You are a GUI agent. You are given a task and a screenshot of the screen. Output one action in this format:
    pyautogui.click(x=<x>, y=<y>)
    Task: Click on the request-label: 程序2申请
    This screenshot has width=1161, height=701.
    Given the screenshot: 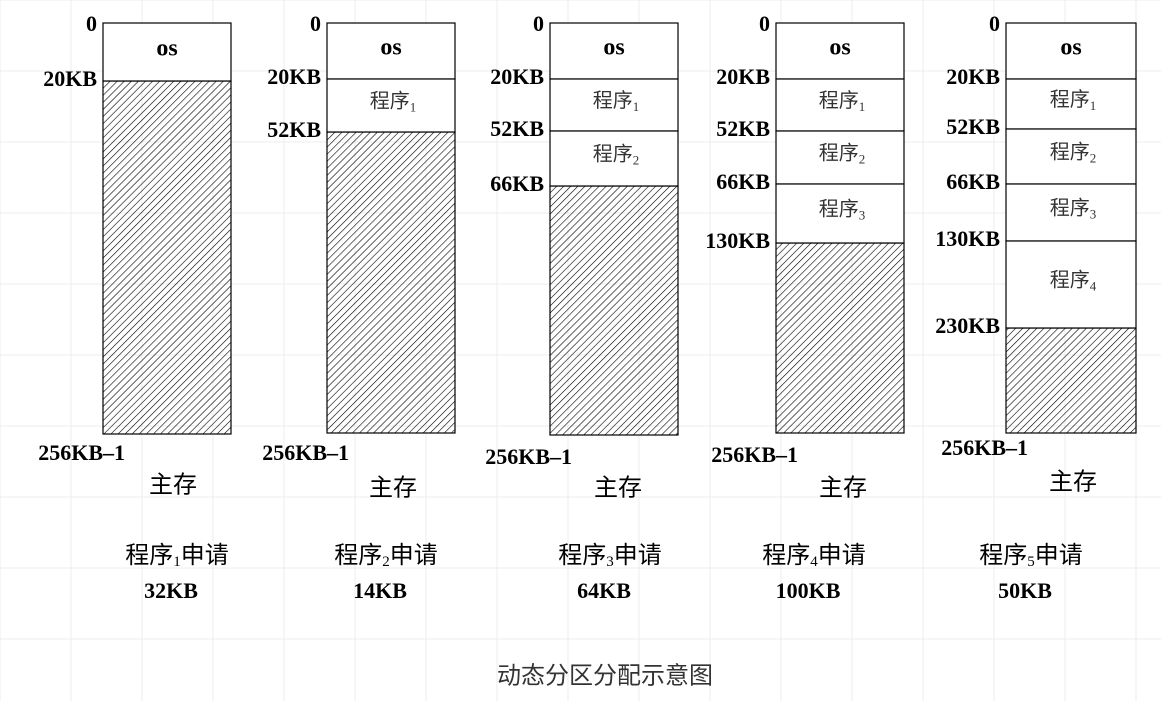 What is the action you would take?
    pyautogui.click(x=386, y=556)
    